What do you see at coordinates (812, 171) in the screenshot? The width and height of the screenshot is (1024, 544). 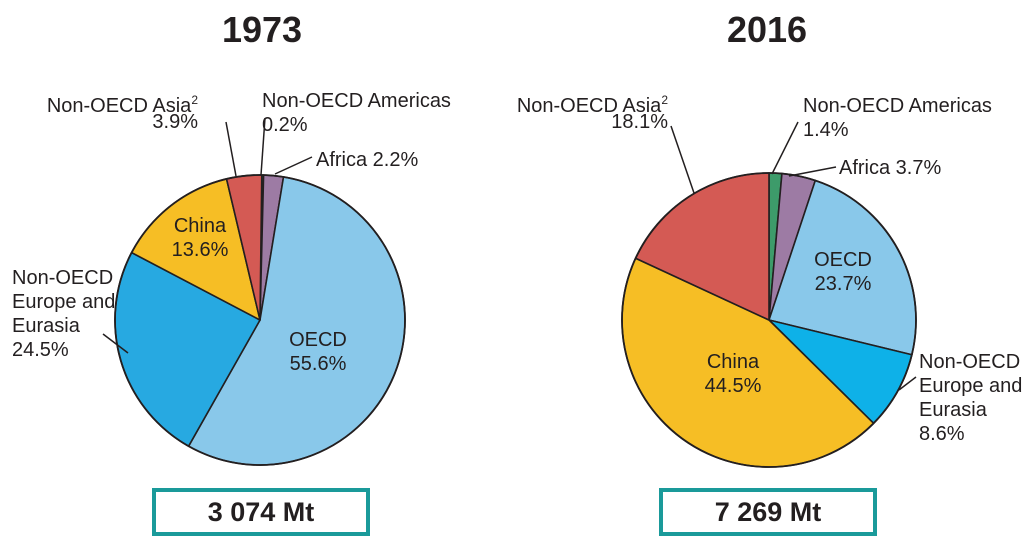 I see `leader-line-africa-2016` at bounding box center [812, 171].